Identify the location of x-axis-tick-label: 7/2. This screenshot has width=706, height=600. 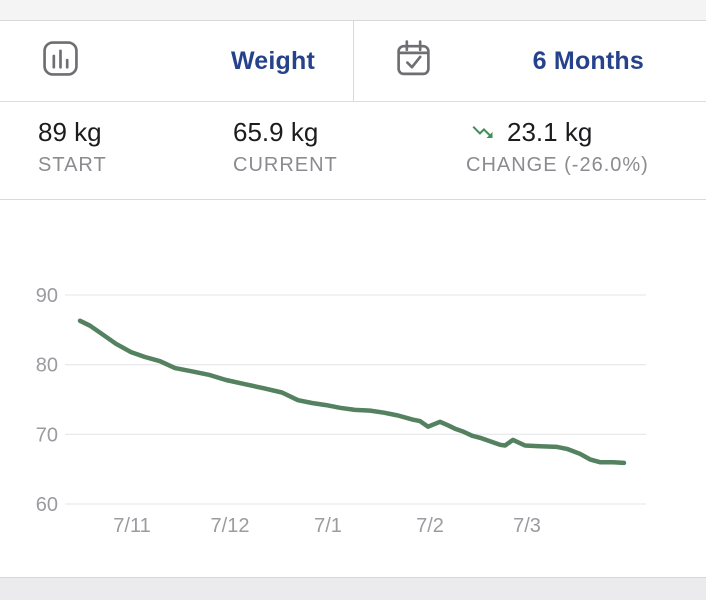
(430, 526).